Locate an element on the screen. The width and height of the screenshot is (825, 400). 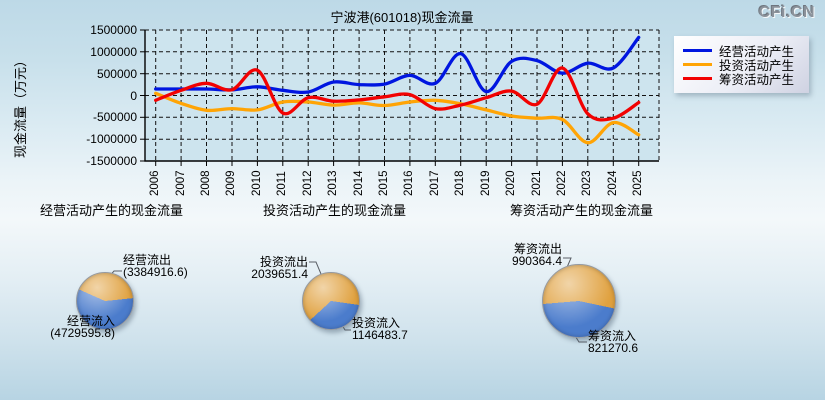
legend-label-financing: 筹资活动产生 is located at coordinates (757, 80).